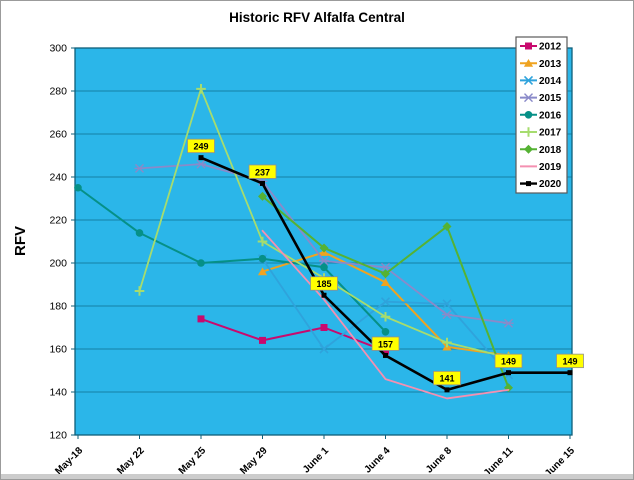 Image resolution: width=634 pixels, height=480 pixels. Describe the element at coordinates (254, 461) in the screenshot. I see `x-tick-label: May 29` at that location.